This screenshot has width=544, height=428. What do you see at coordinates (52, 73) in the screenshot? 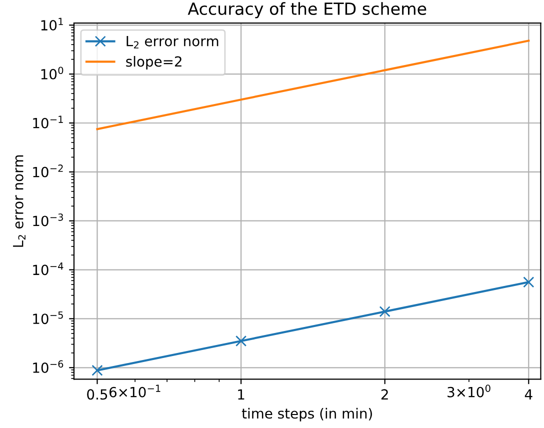
I see `y-tick-label: 10$^{0}$` at bounding box center [52, 73].